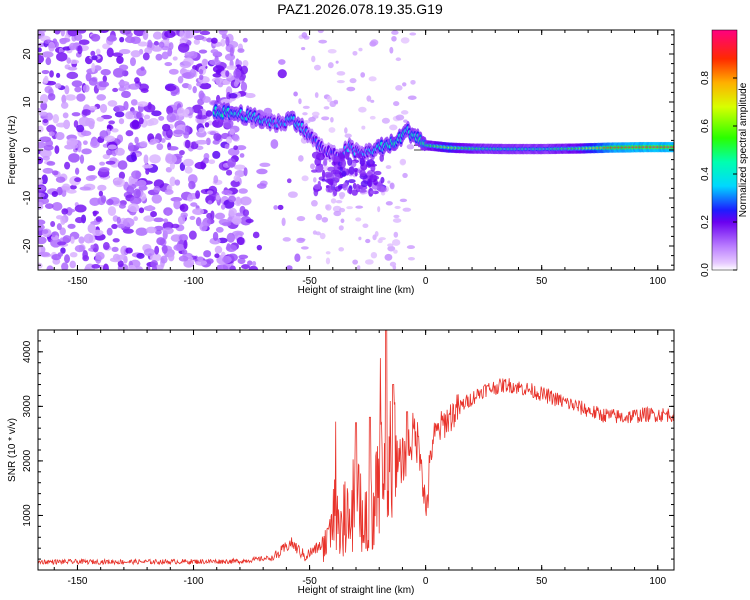 This screenshot has width=750, height=600. I want to click on snr-x-label: Height of straight line (km), so click(356, 590).